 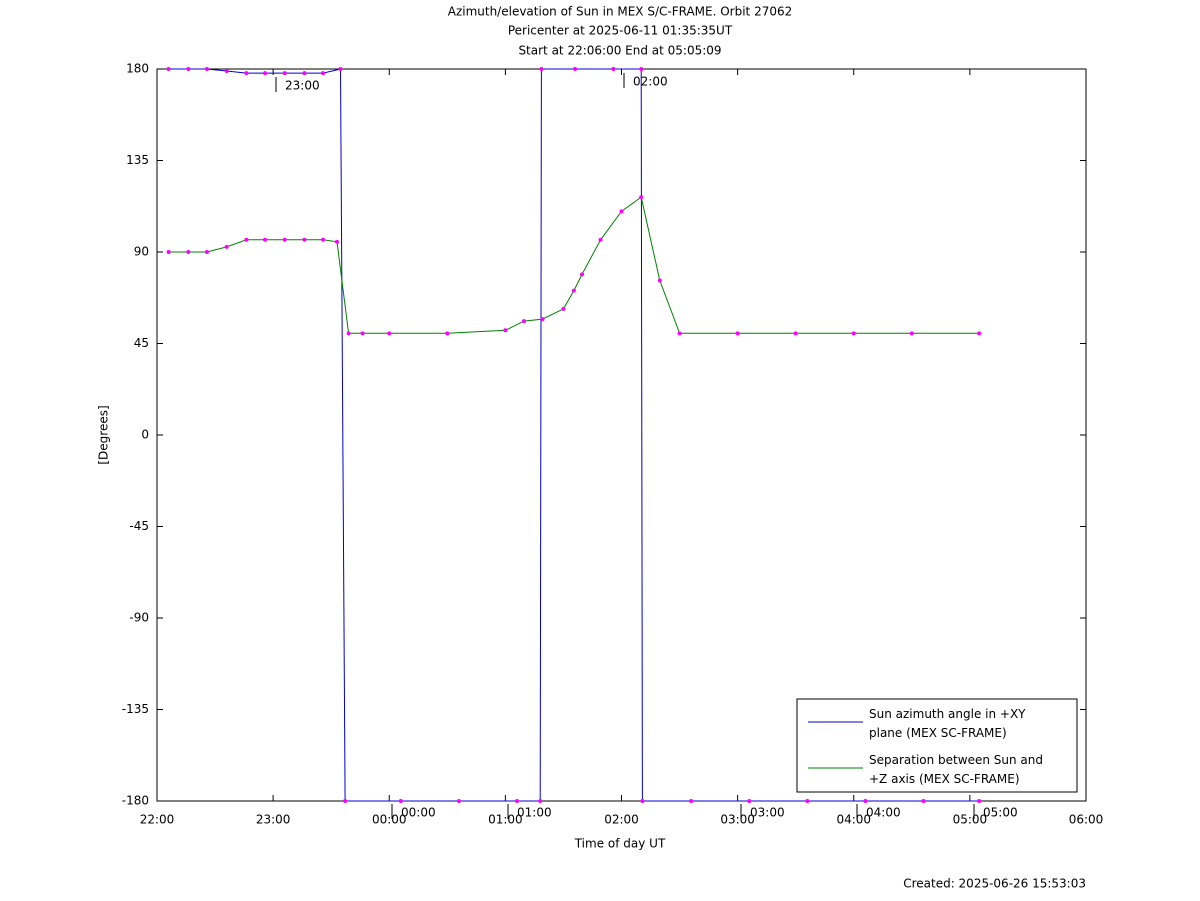 What do you see at coordinates (574, 265) in the screenshot?
I see `series-line` at bounding box center [574, 265].